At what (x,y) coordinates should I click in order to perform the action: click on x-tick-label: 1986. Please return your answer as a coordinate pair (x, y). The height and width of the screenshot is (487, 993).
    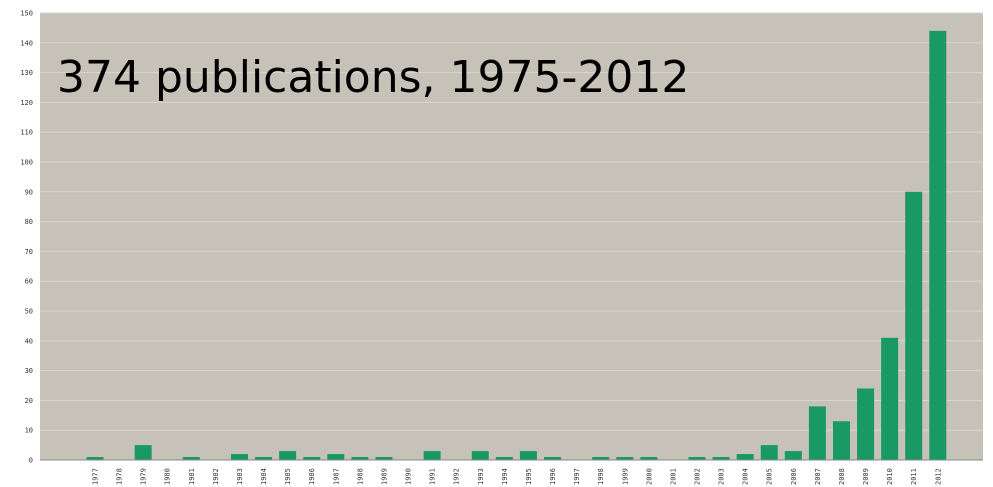
    Looking at the image, I should click on (312, 476).